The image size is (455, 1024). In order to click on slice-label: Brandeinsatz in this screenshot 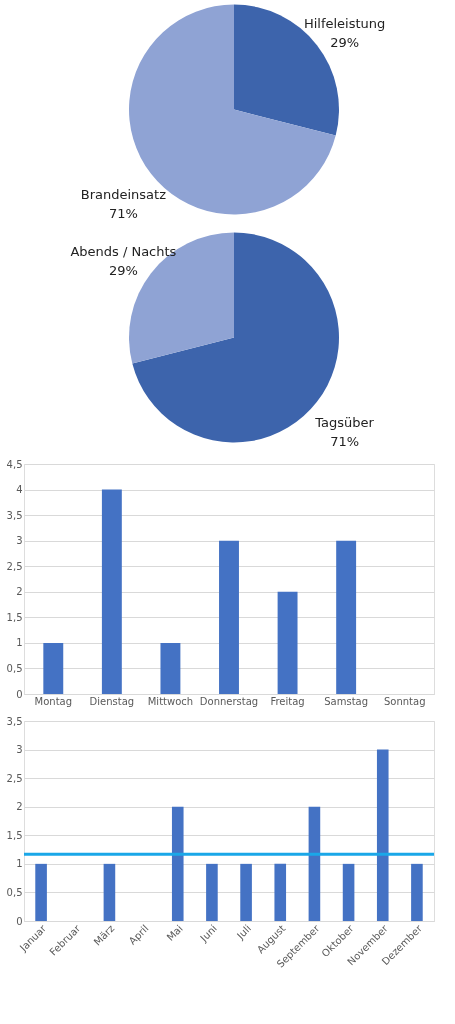, I will do `click(123, 195)`.